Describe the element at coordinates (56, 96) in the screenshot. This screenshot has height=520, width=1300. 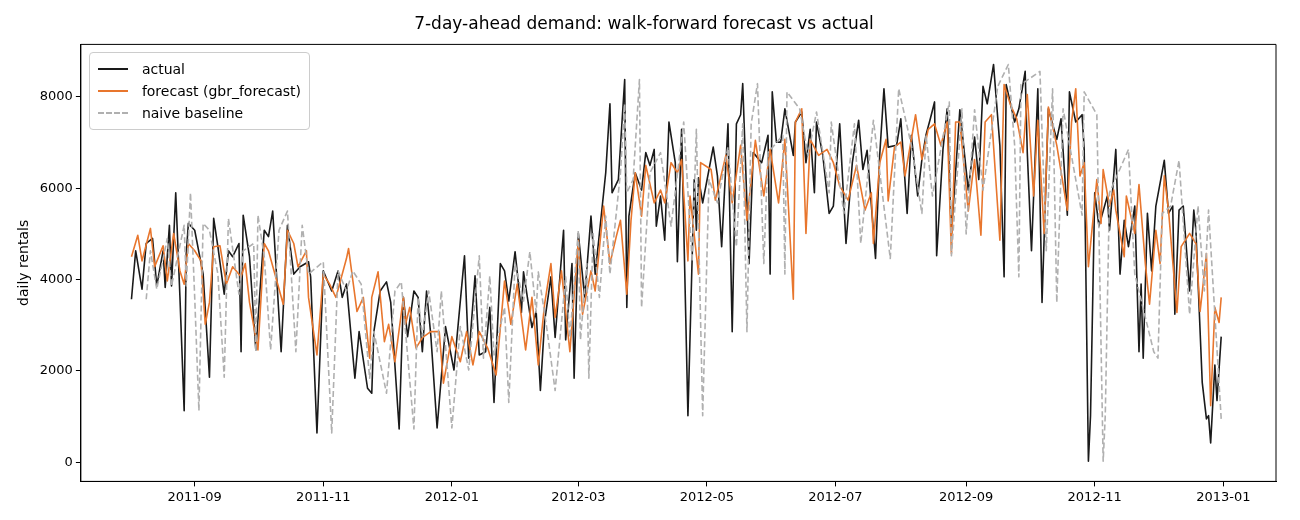
I see `y-tick-label: 8000` at that location.